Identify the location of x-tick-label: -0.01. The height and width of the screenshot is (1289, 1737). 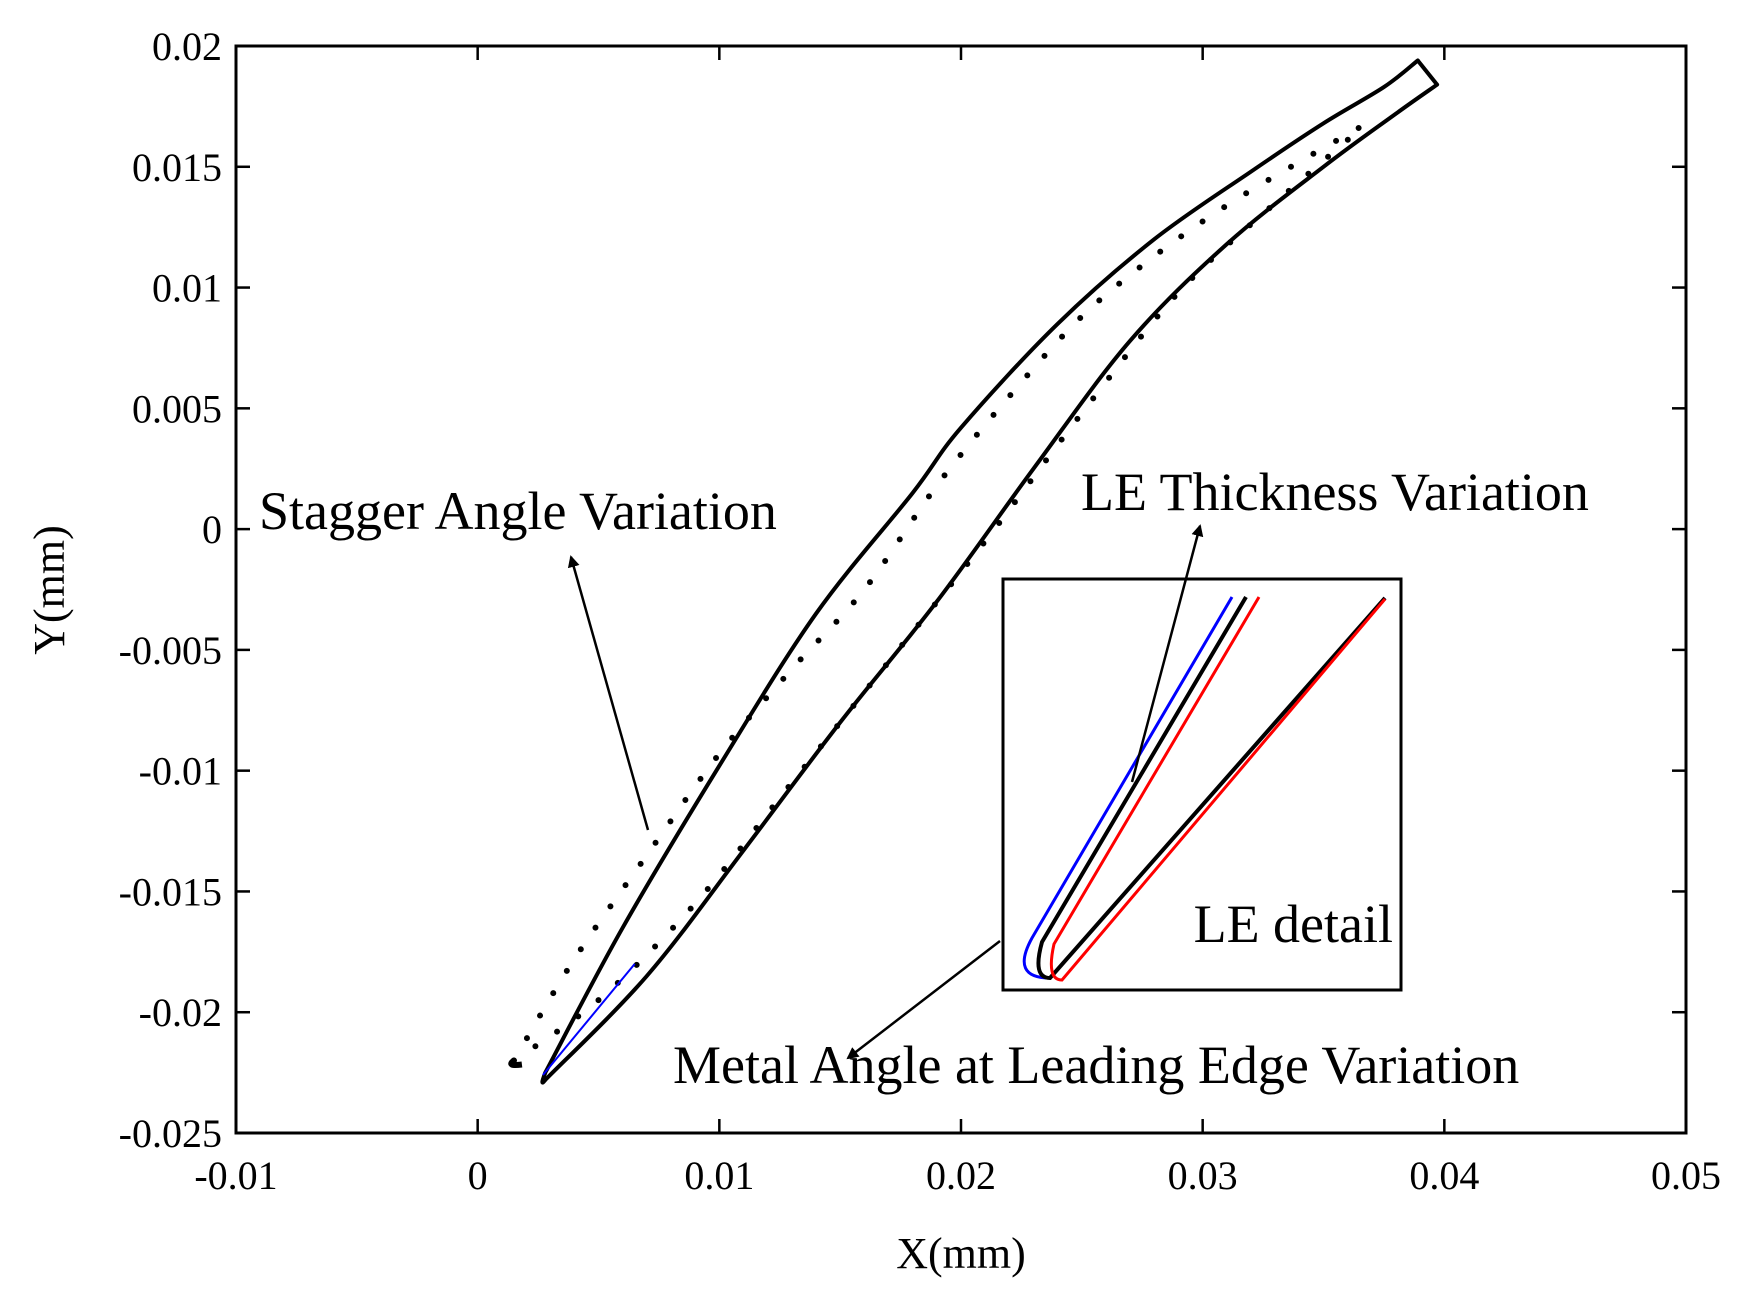
(235, 1175).